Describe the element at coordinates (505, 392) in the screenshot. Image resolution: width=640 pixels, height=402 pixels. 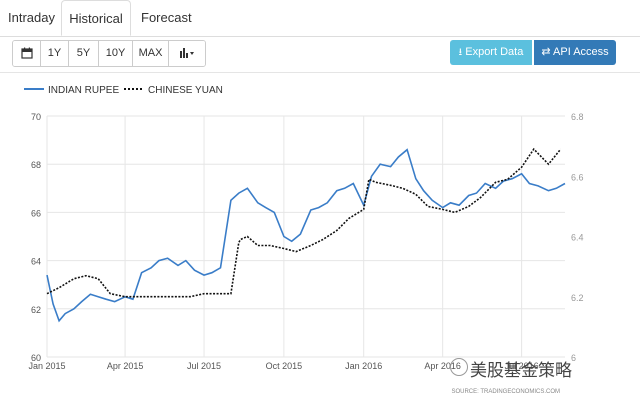
I see `source-credit: SOURCE: TRADINGECONOMICS.COM` at that location.